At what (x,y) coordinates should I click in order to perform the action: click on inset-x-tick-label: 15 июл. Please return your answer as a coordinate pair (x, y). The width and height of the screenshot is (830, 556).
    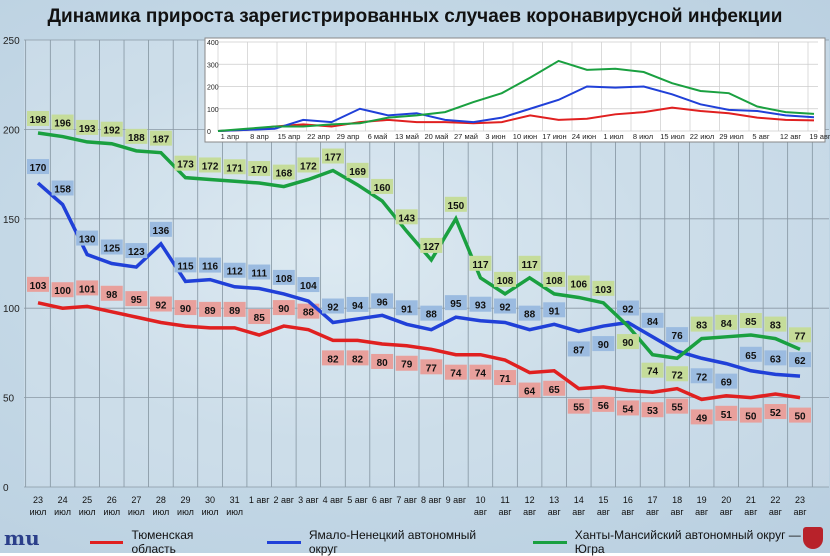
    Looking at the image, I should click on (672, 136).